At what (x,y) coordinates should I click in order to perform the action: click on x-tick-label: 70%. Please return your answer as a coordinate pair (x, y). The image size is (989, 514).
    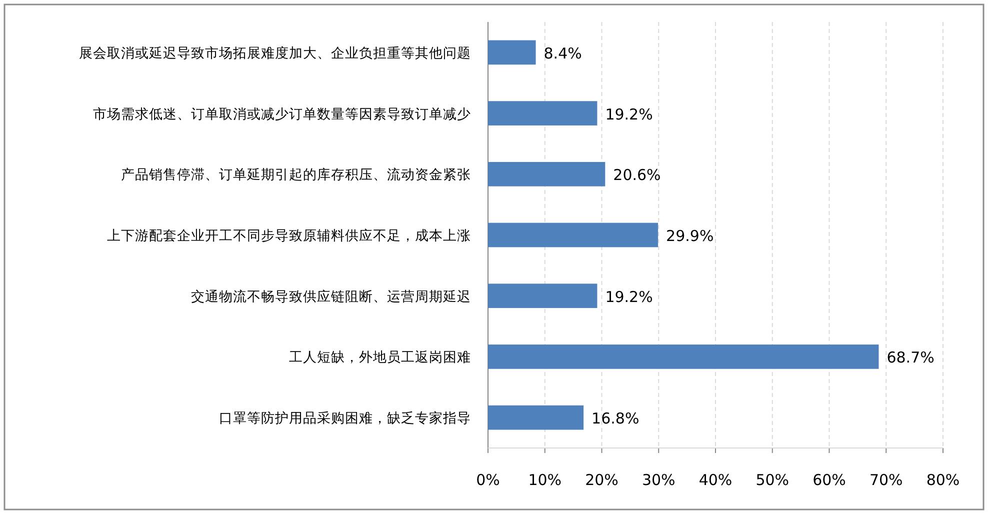
    Looking at the image, I should click on (886, 480).